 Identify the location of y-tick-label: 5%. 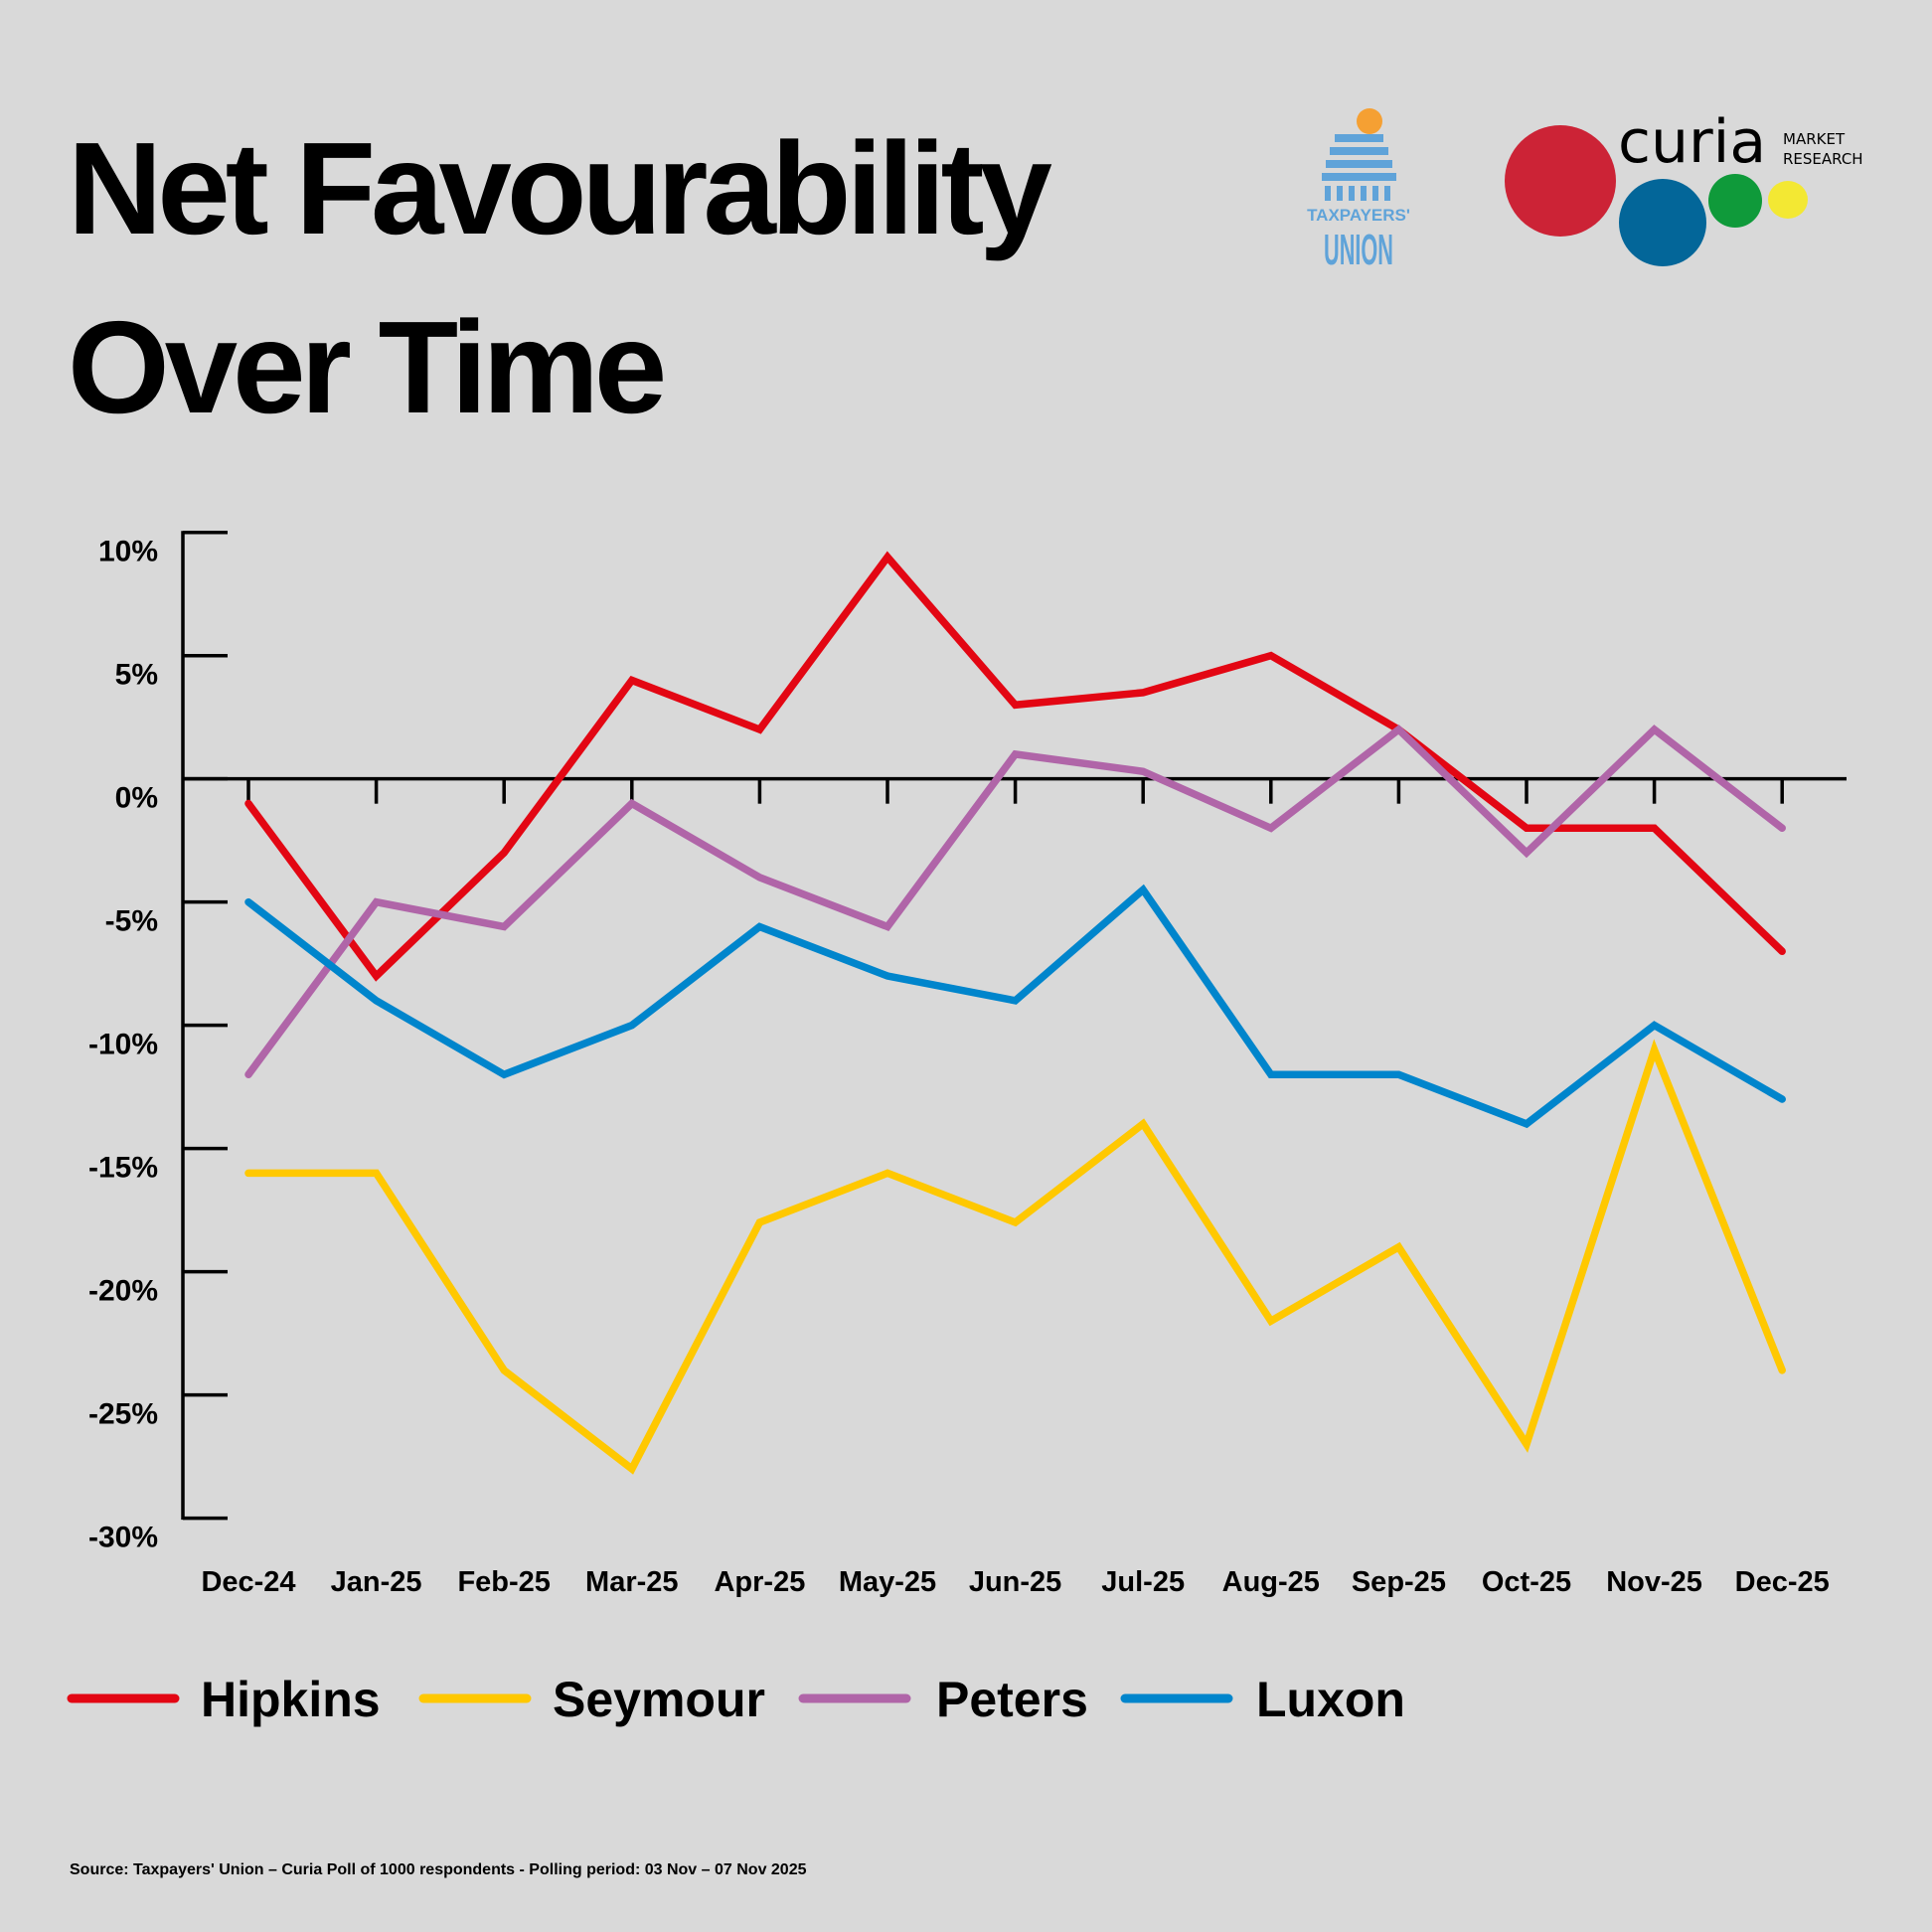
(136, 675).